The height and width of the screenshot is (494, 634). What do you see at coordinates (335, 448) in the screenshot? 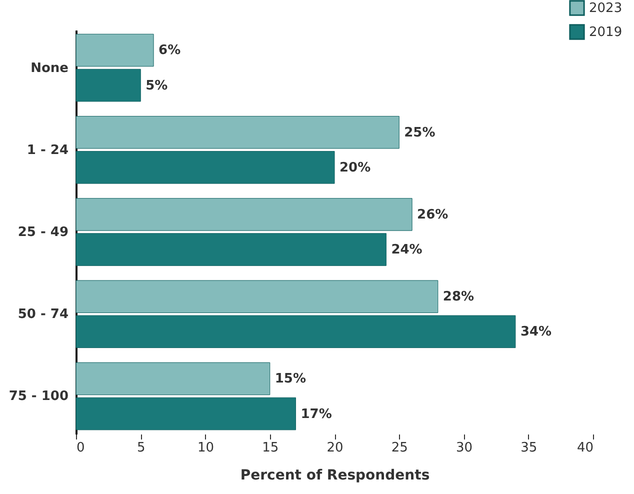
I see `x-tick-label: 20` at bounding box center [335, 448].